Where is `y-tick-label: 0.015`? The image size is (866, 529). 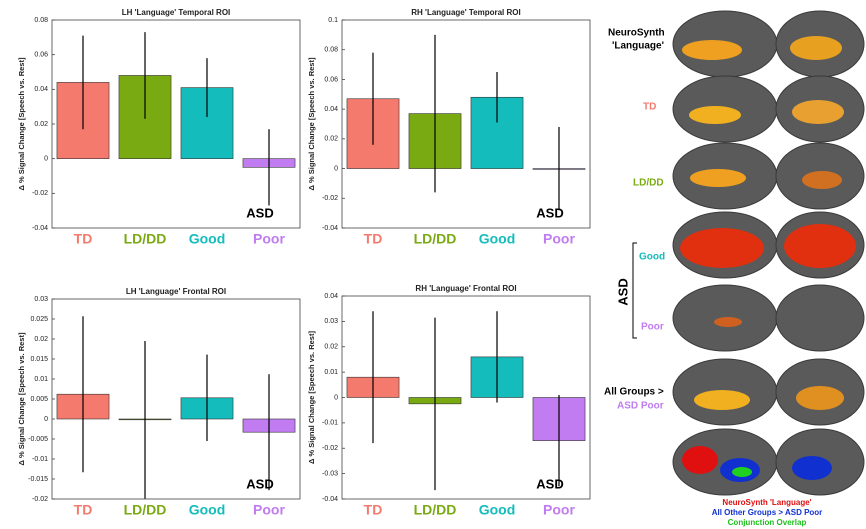
y-tick-label: 0.015 is located at coordinates (39, 359).